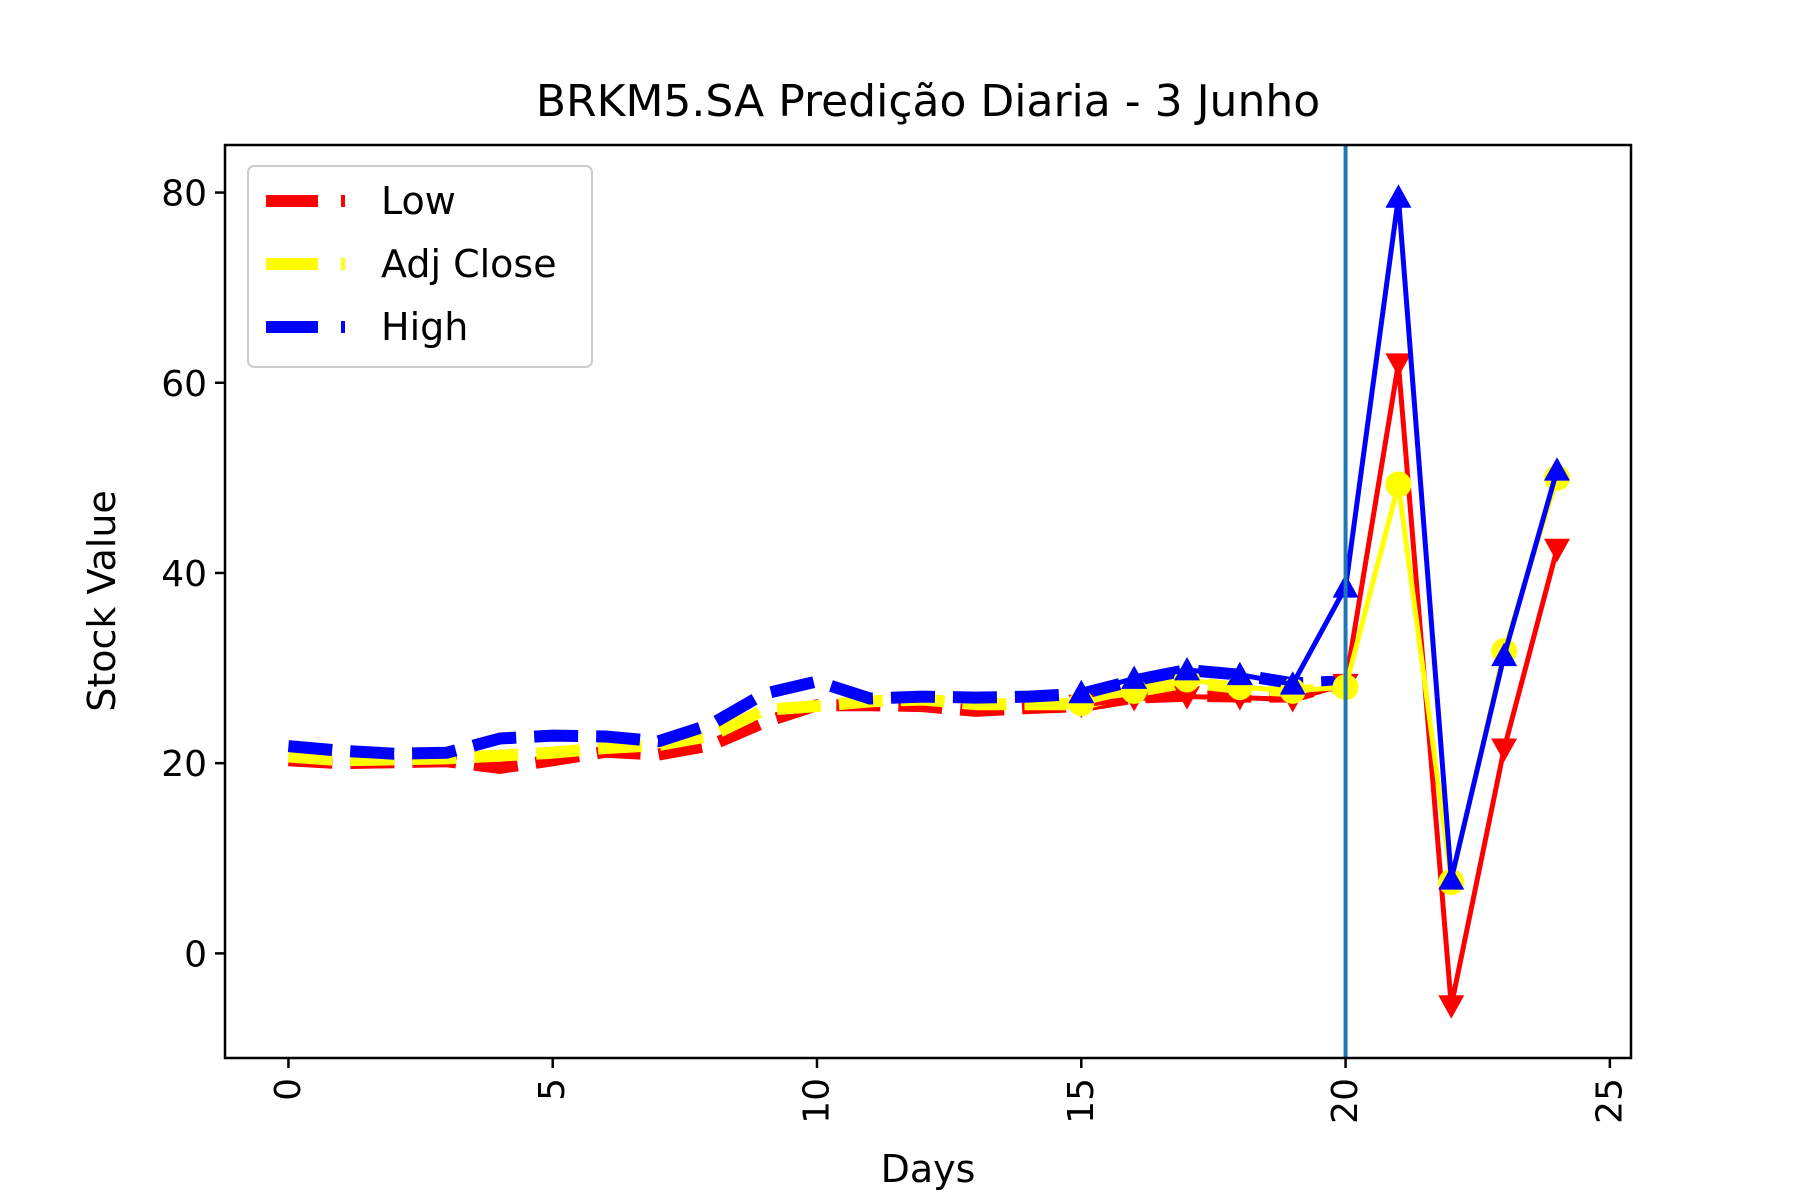 This screenshot has width=1800, height=1200. What do you see at coordinates (928, 1169) in the screenshot?
I see `x-axis-label: Days` at bounding box center [928, 1169].